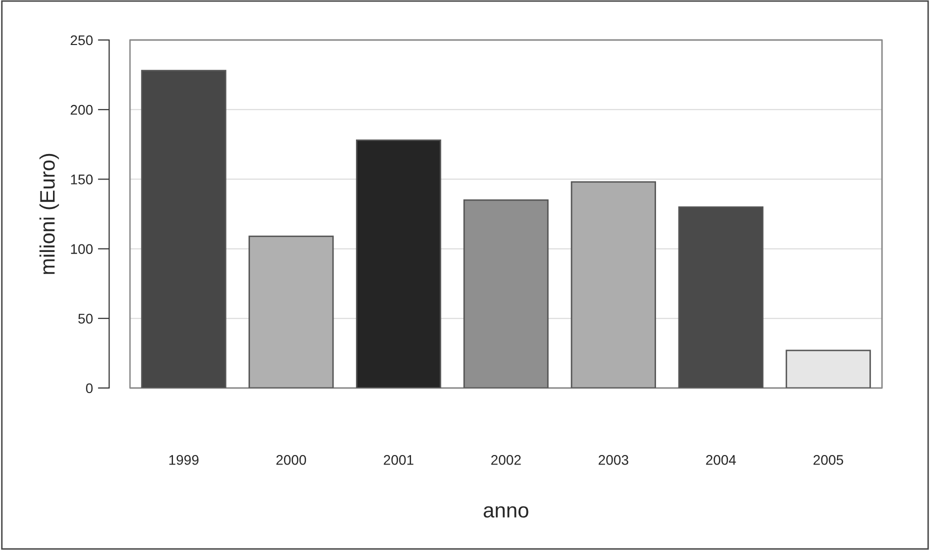  What do you see at coordinates (49, 214) in the screenshot?
I see `y-axis-title: milioni (Euro)` at bounding box center [49, 214].